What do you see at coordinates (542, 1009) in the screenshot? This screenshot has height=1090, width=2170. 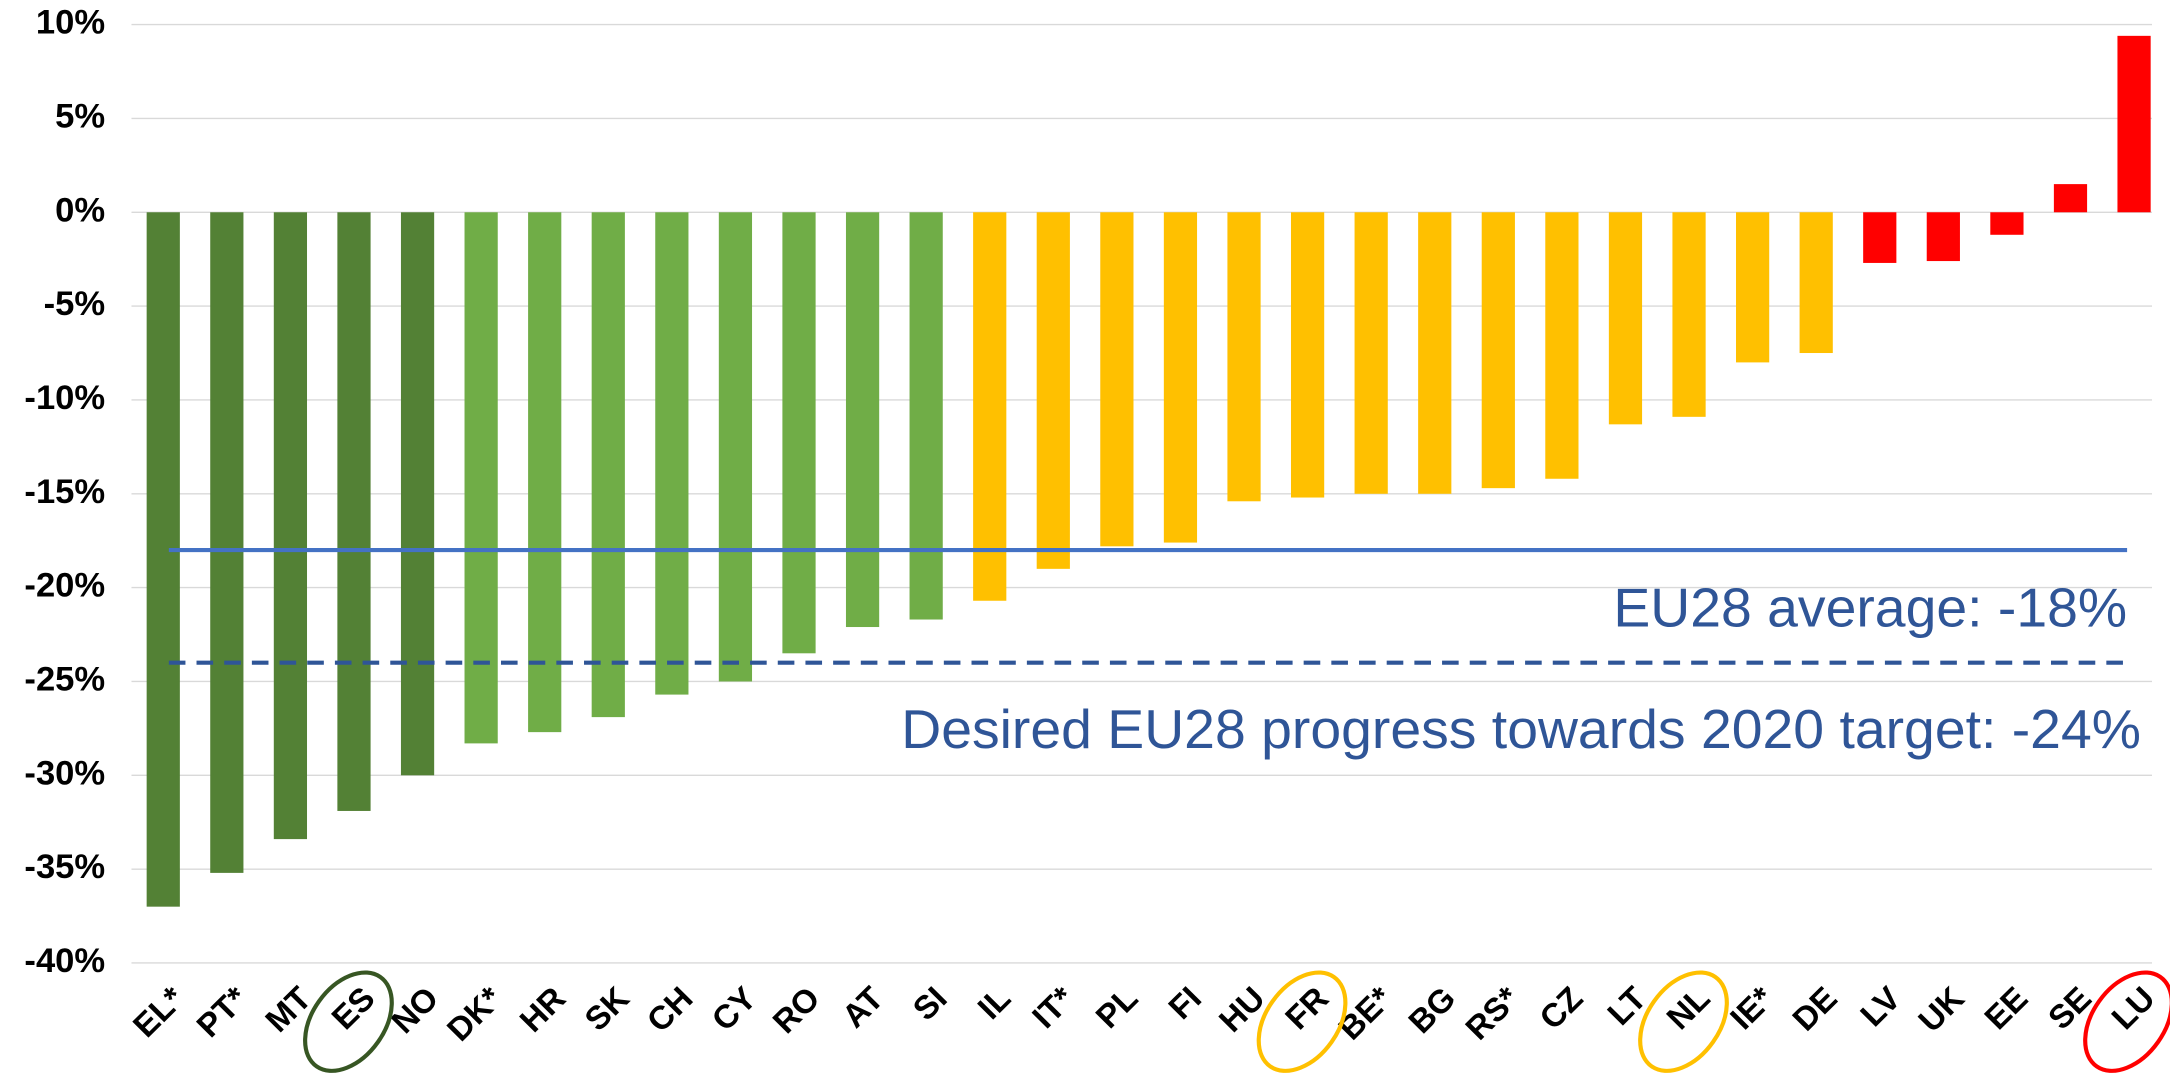 I see `x-tick-label: HR` at bounding box center [542, 1009].